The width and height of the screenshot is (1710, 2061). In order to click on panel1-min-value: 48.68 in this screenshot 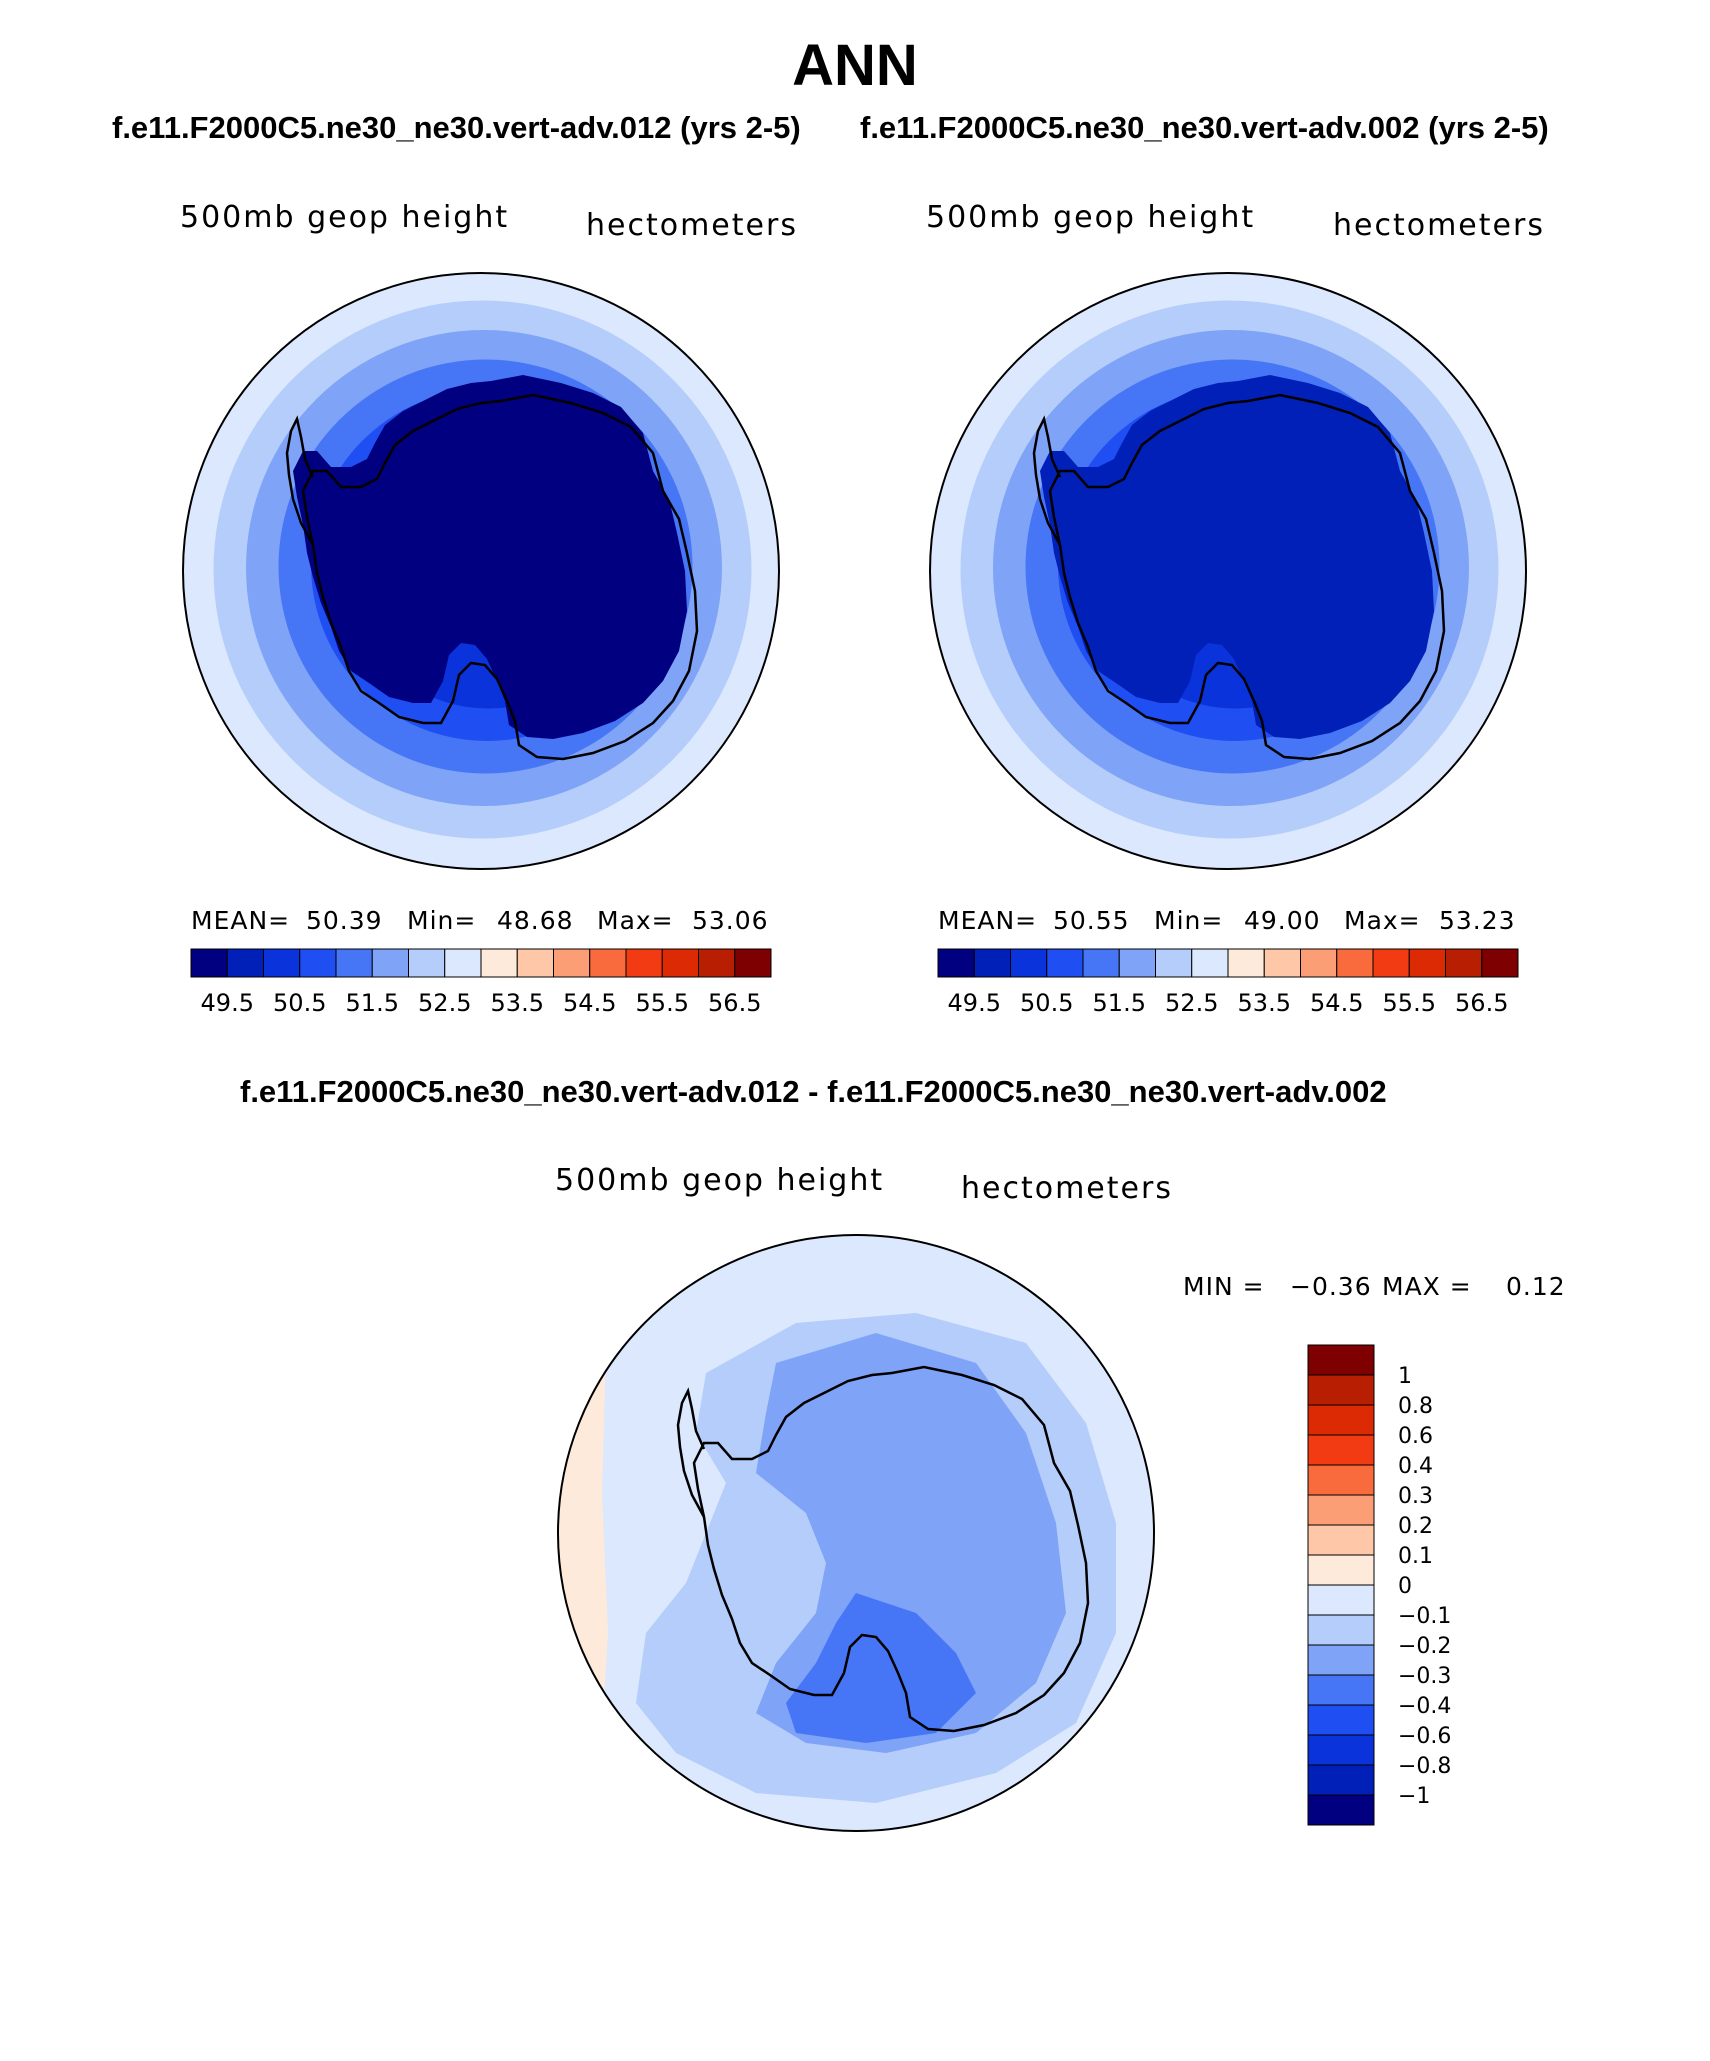, I will do `click(535, 920)`.